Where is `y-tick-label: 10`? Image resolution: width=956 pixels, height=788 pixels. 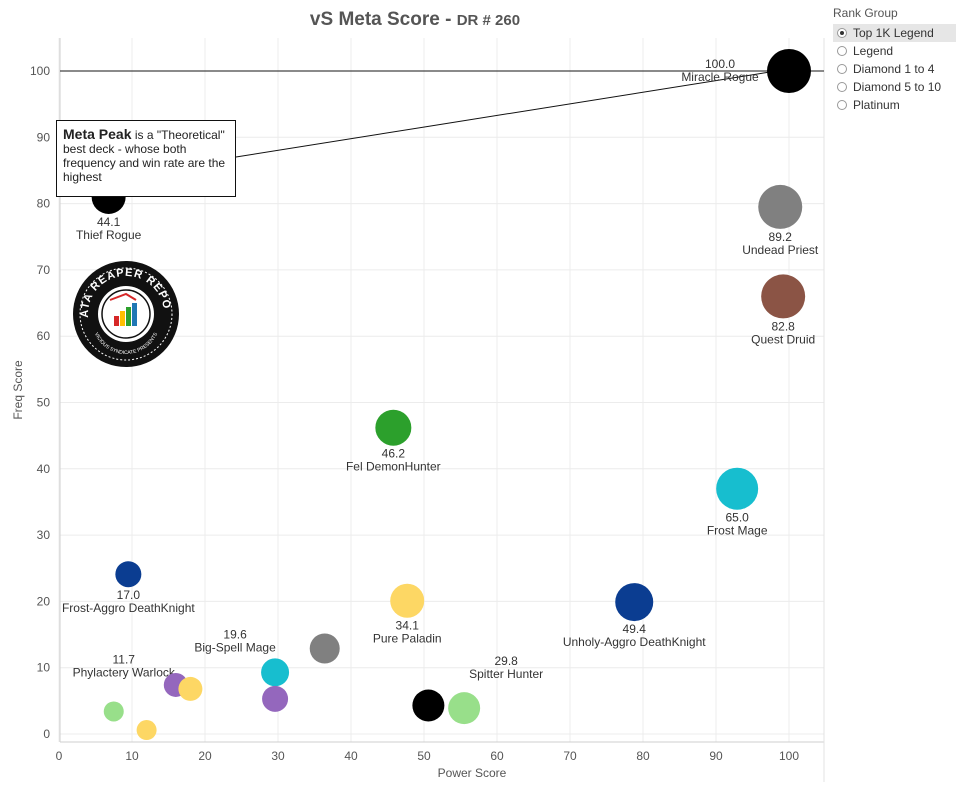
y-tick-label: 10 is located at coordinates (44, 668).